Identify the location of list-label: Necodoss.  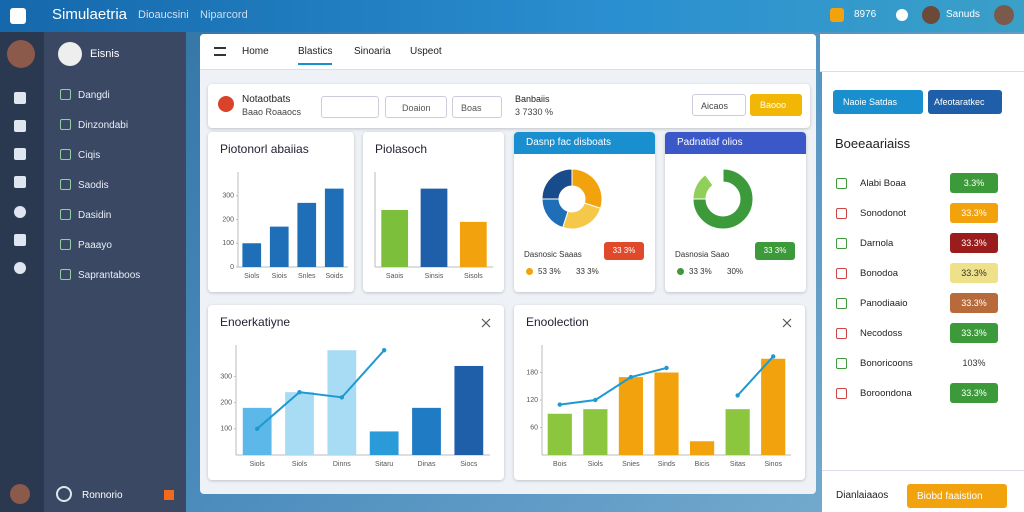
(881, 333).